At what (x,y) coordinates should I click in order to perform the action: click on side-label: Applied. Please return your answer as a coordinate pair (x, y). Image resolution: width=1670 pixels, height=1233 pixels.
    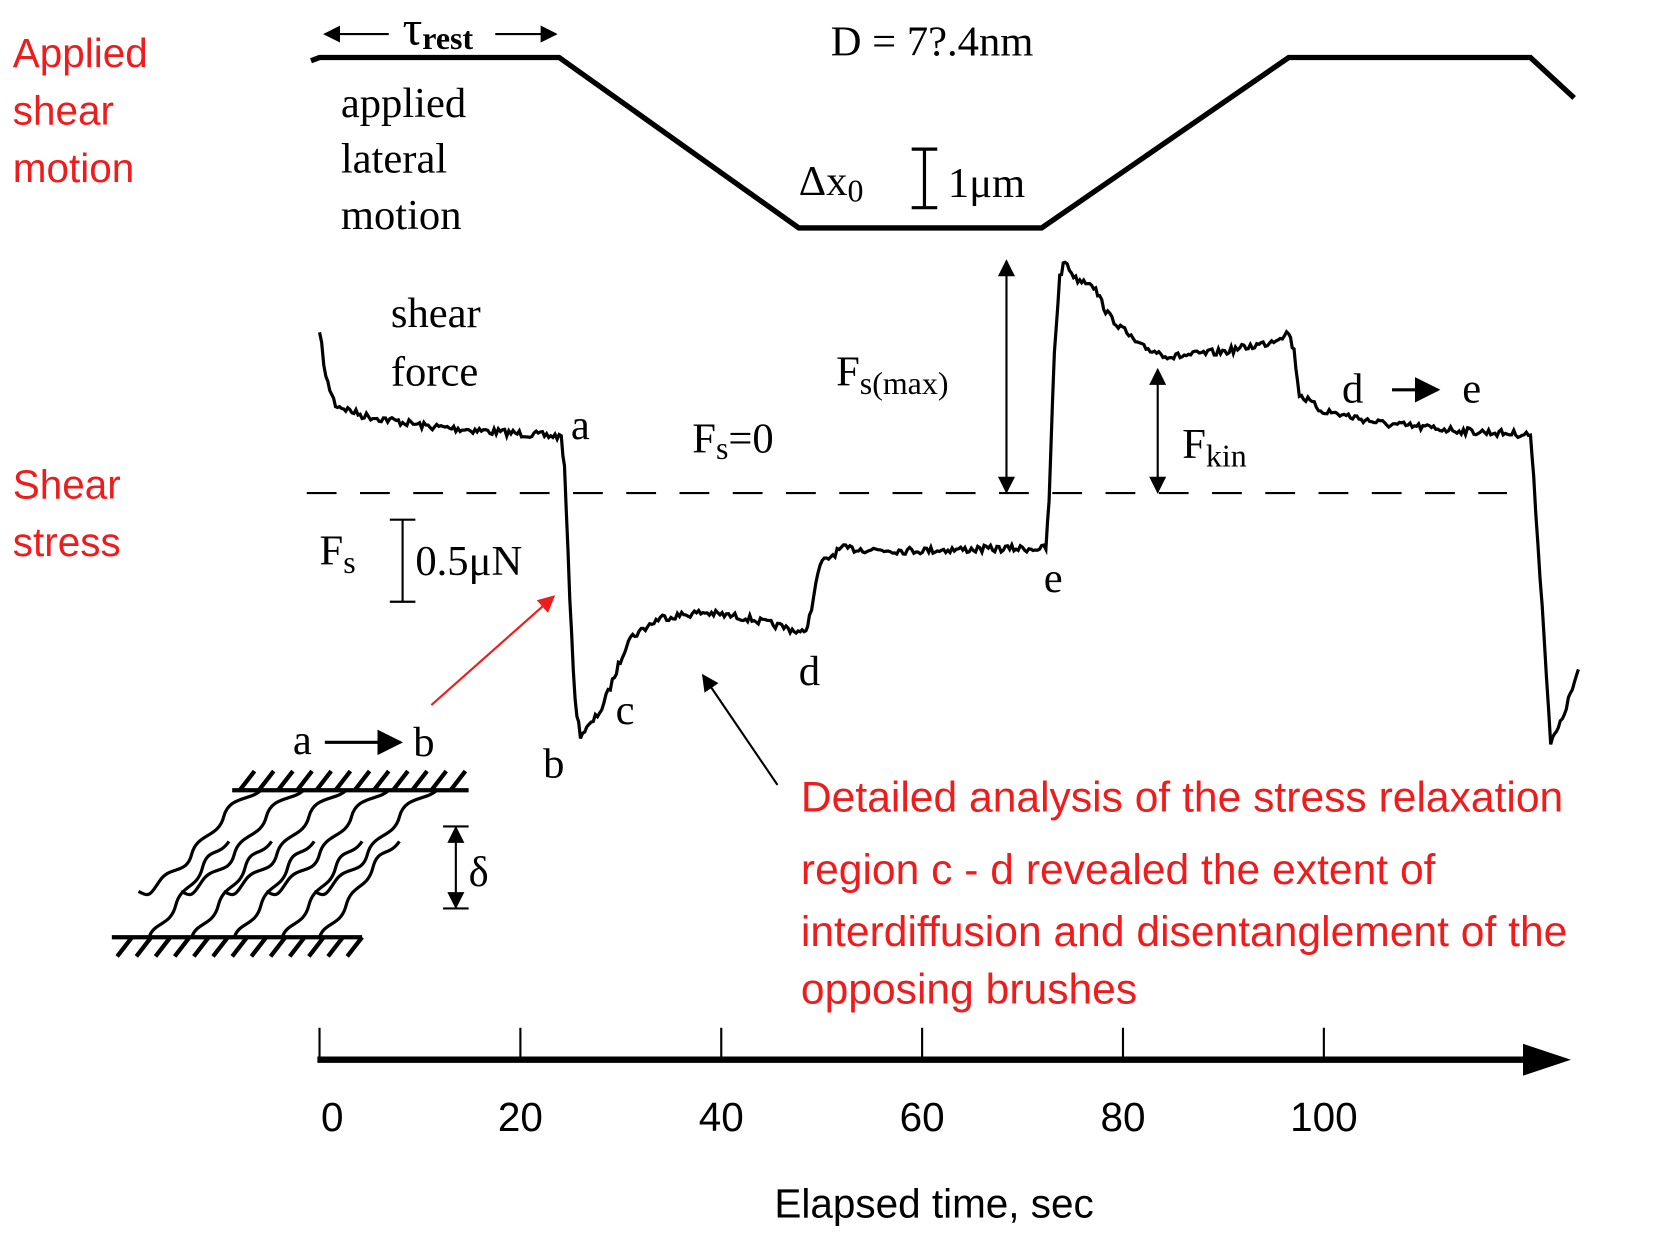
    Looking at the image, I should click on (80, 53).